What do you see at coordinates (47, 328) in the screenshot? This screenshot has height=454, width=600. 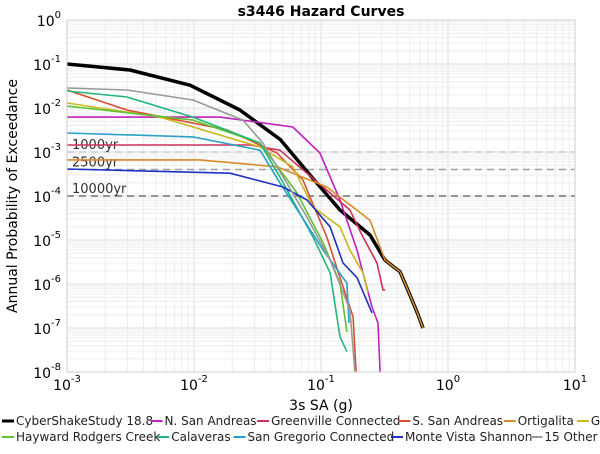 I see `y-tick-label: 10⁻⁷` at bounding box center [47, 328].